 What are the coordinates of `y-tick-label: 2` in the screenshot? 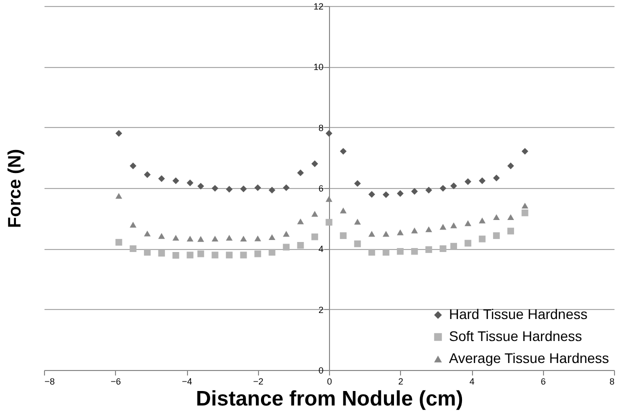 It's located at (321, 309).